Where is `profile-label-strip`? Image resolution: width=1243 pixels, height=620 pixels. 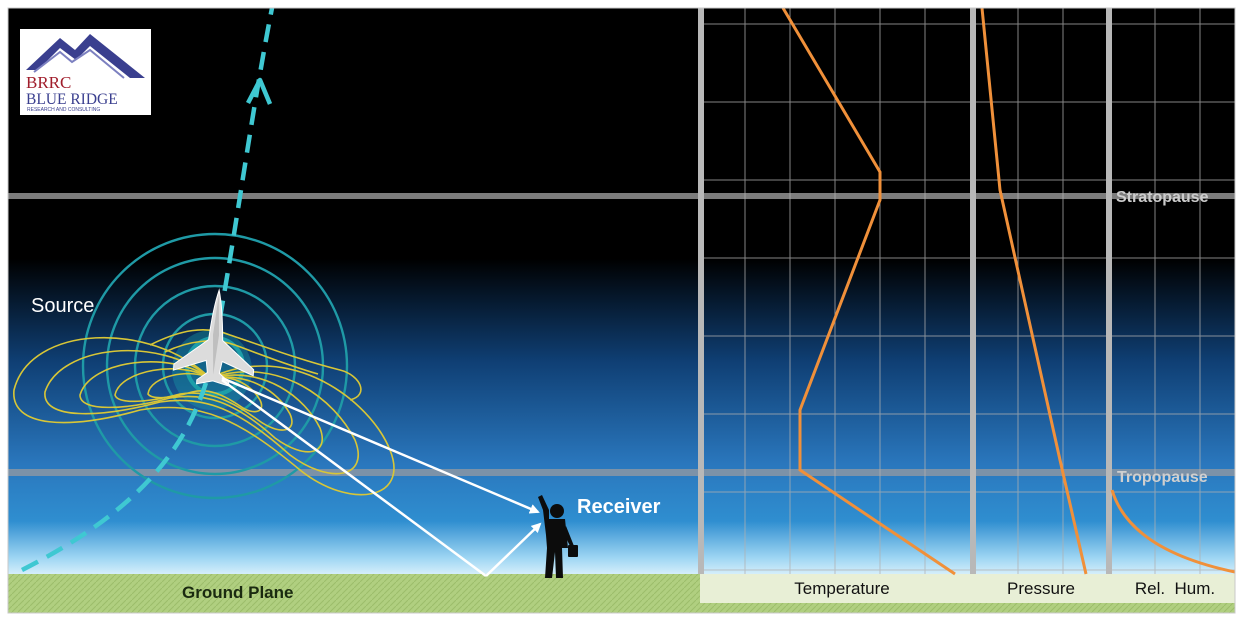 profile-label-strip is located at coordinates (967, 588).